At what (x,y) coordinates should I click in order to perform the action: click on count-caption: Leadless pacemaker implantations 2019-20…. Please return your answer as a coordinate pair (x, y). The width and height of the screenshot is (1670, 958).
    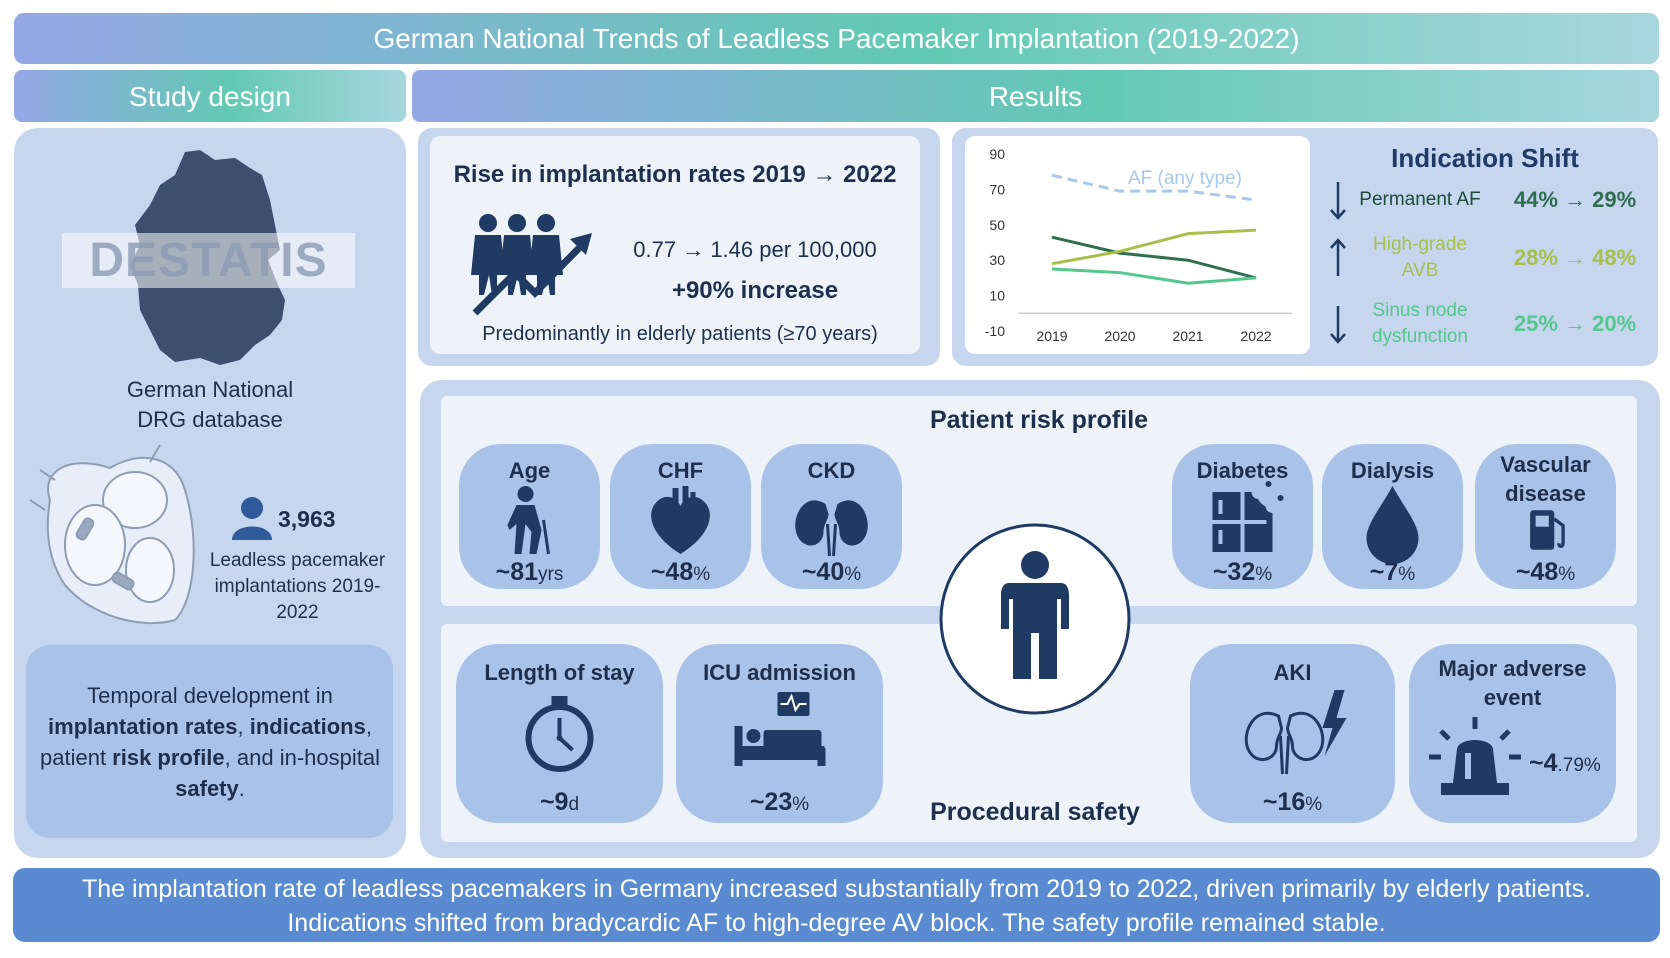
    Looking at the image, I should click on (297, 586).